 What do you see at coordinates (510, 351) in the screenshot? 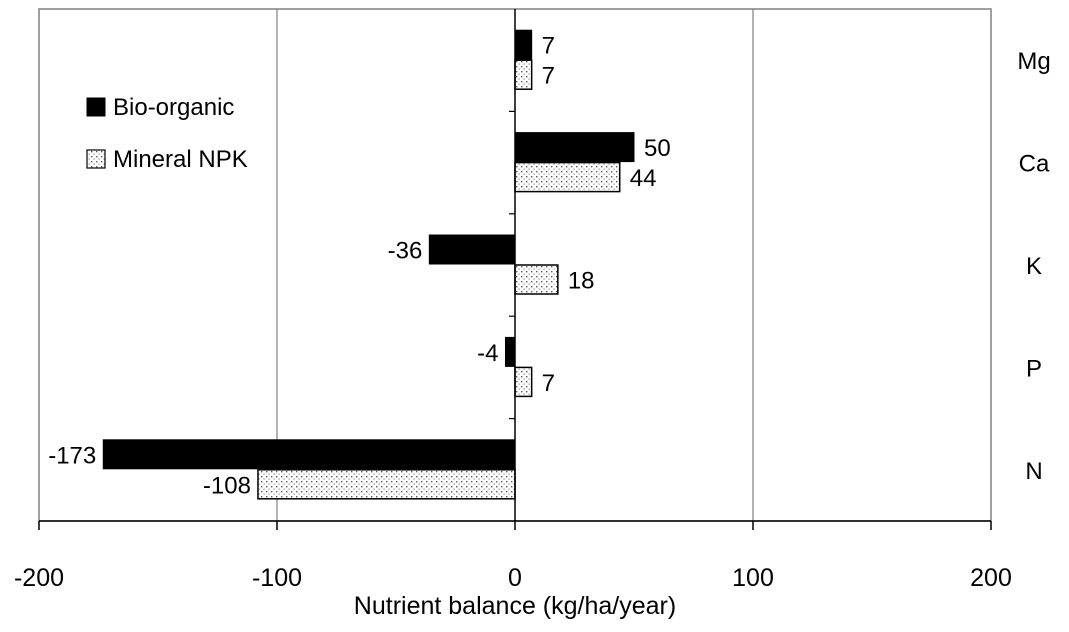
I see `bar-bio-organic-p` at bounding box center [510, 351].